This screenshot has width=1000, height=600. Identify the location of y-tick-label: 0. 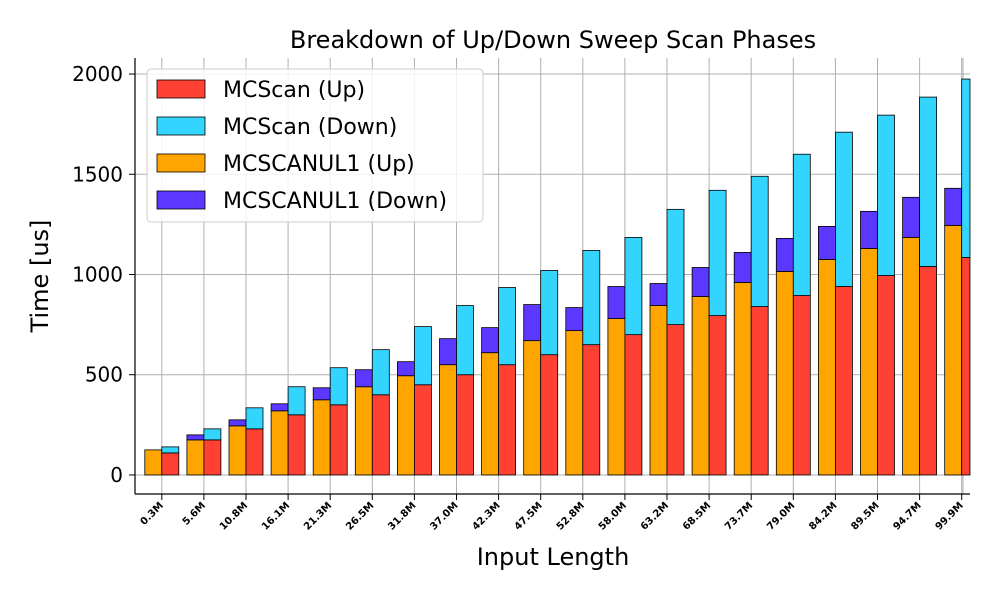
(116, 475).